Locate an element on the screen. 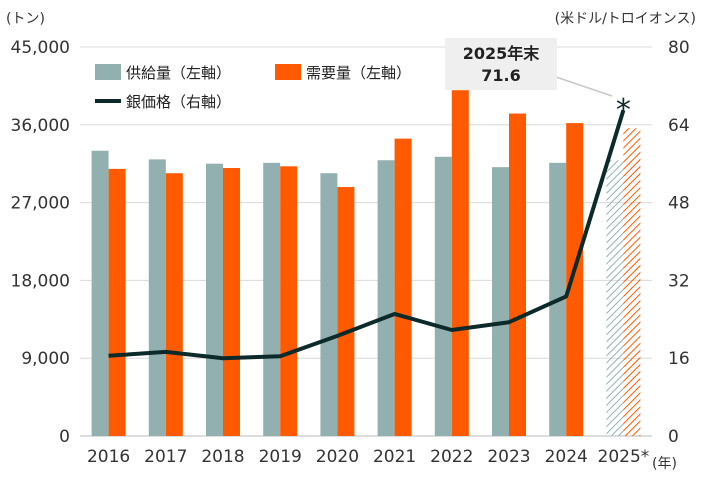 This screenshot has height=478, width=702. callout-year: 2025年末 is located at coordinates (502, 53).